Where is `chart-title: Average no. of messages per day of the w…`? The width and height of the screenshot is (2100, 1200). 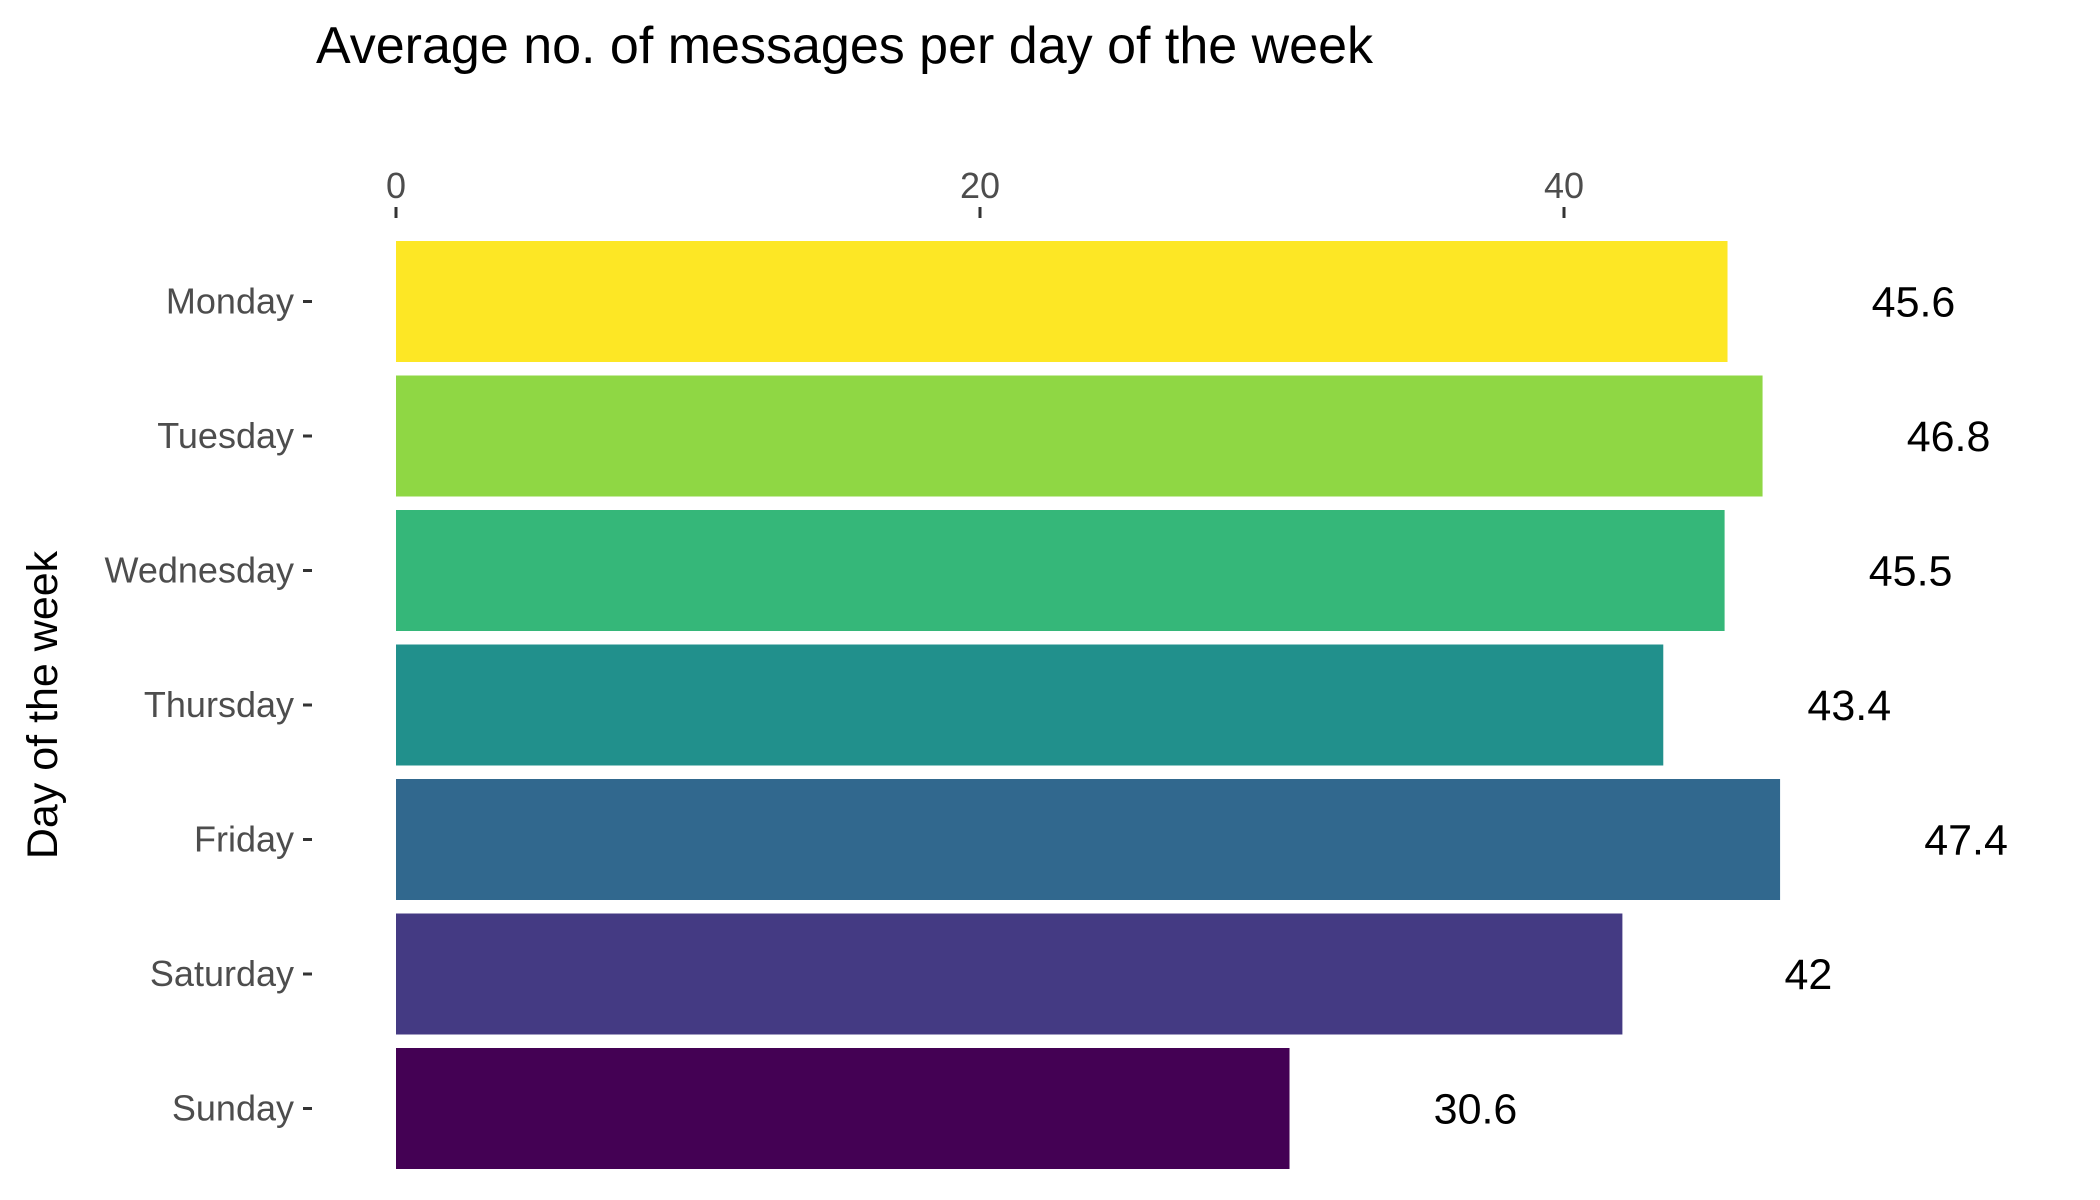
chart-title: Average no. of messages per day of the w… is located at coordinates (845, 46).